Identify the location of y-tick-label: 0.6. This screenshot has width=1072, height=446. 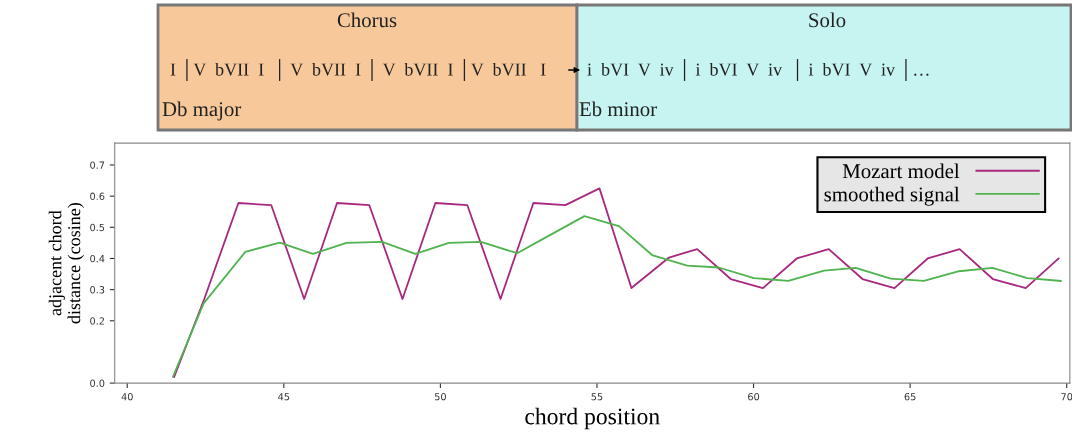
(97, 196).